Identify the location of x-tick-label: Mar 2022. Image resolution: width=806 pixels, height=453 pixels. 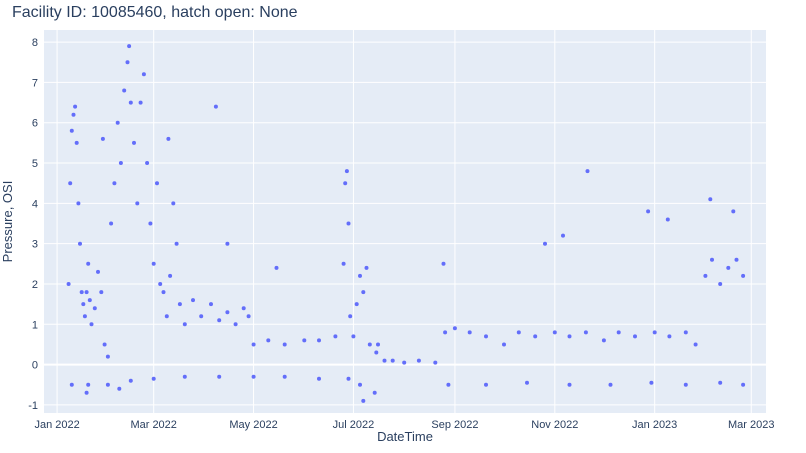
(153, 425).